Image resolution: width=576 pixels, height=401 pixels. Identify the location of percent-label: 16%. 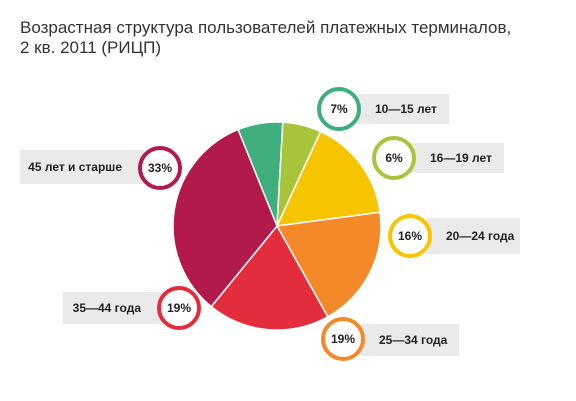
(410, 236).